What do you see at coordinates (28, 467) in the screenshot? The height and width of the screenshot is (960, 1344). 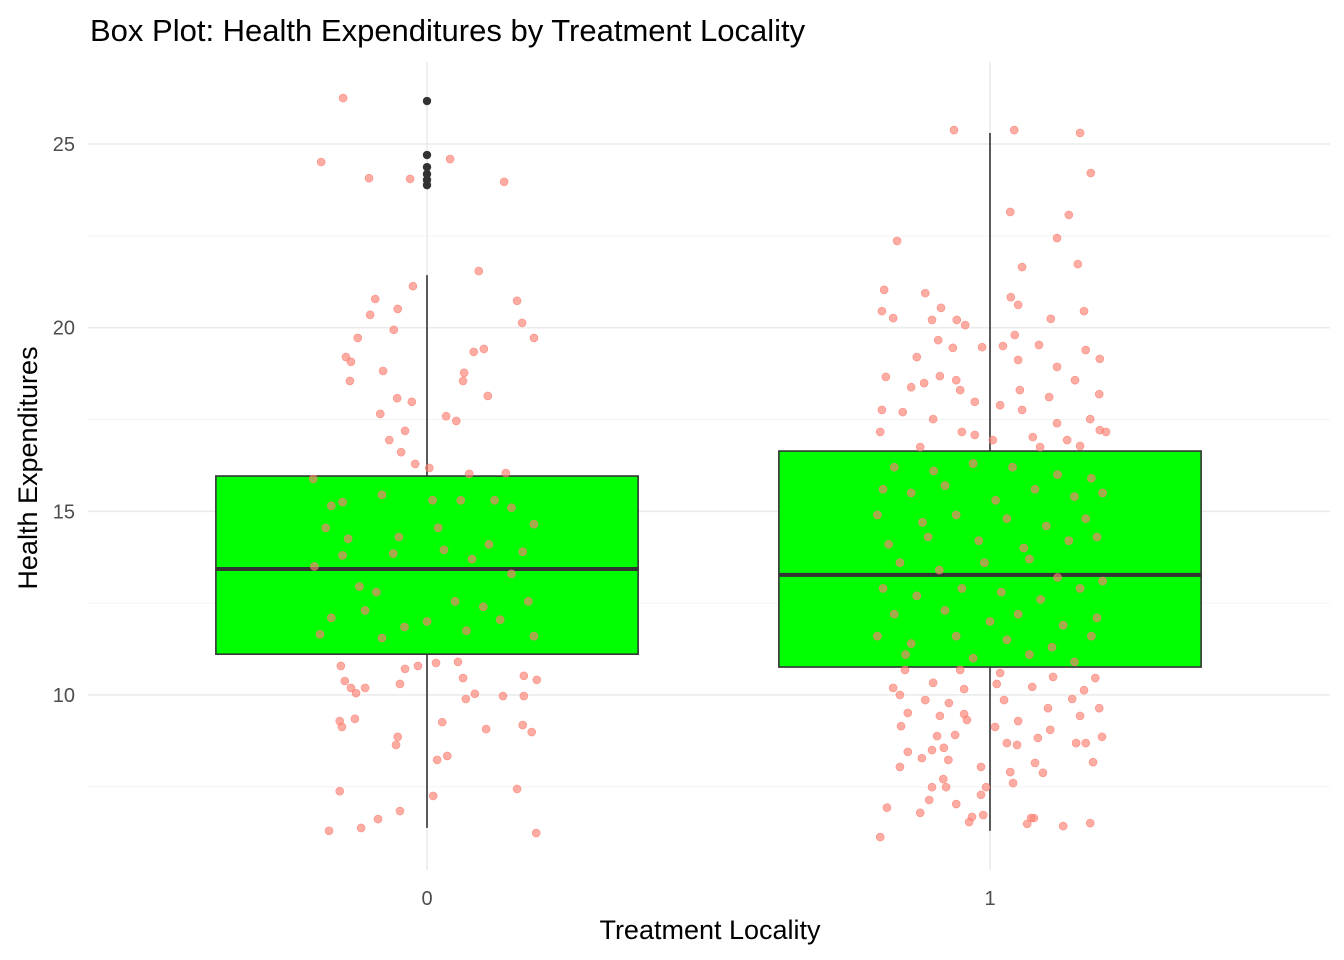 I see `y-axis-title: Health Expenditures` at bounding box center [28, 467].